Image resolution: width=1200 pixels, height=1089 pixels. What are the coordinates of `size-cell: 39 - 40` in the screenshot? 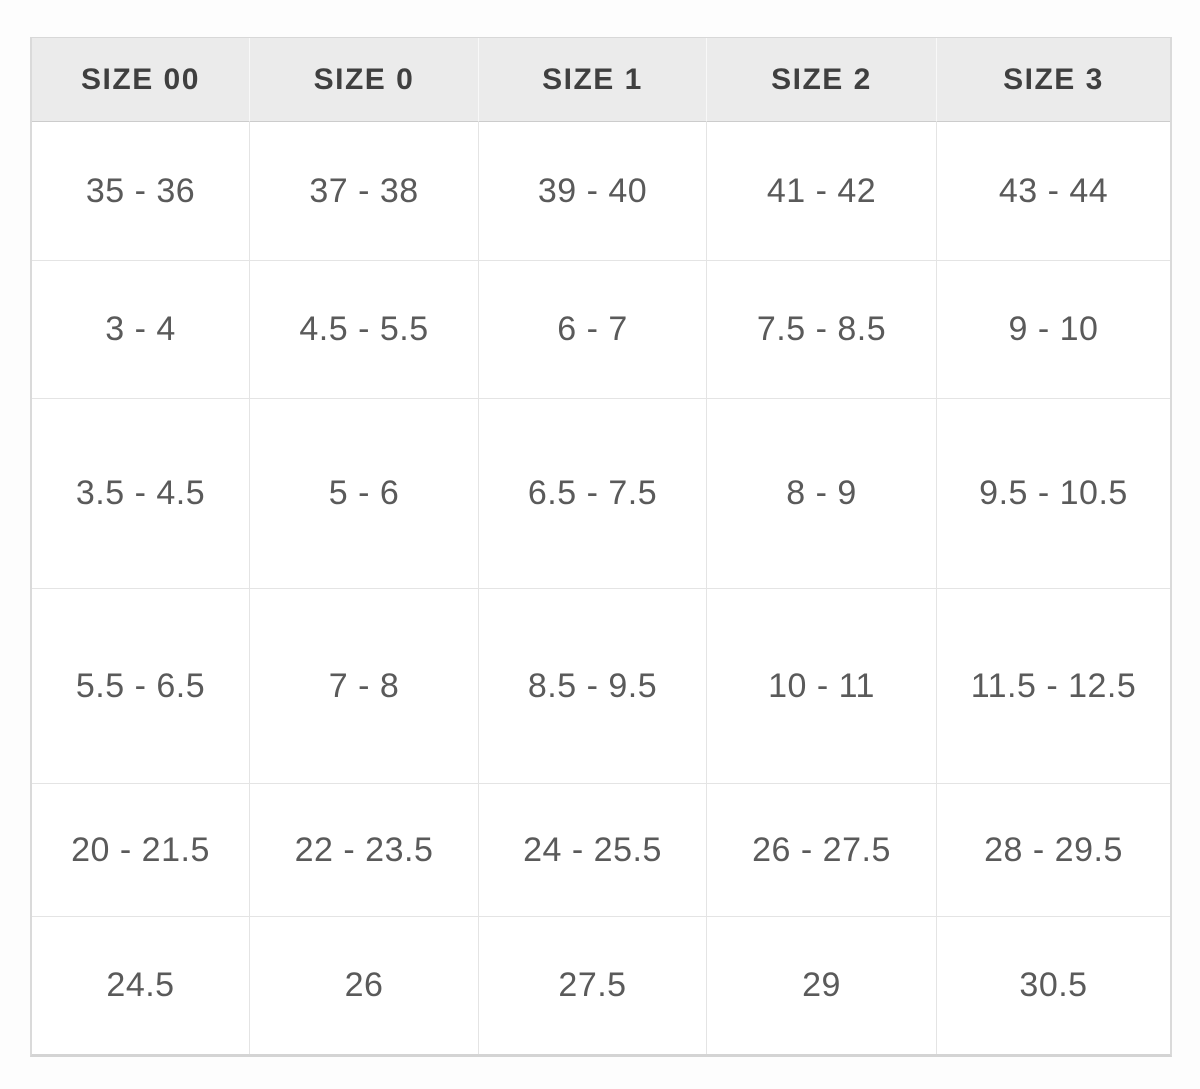 It's located at (593, 191).